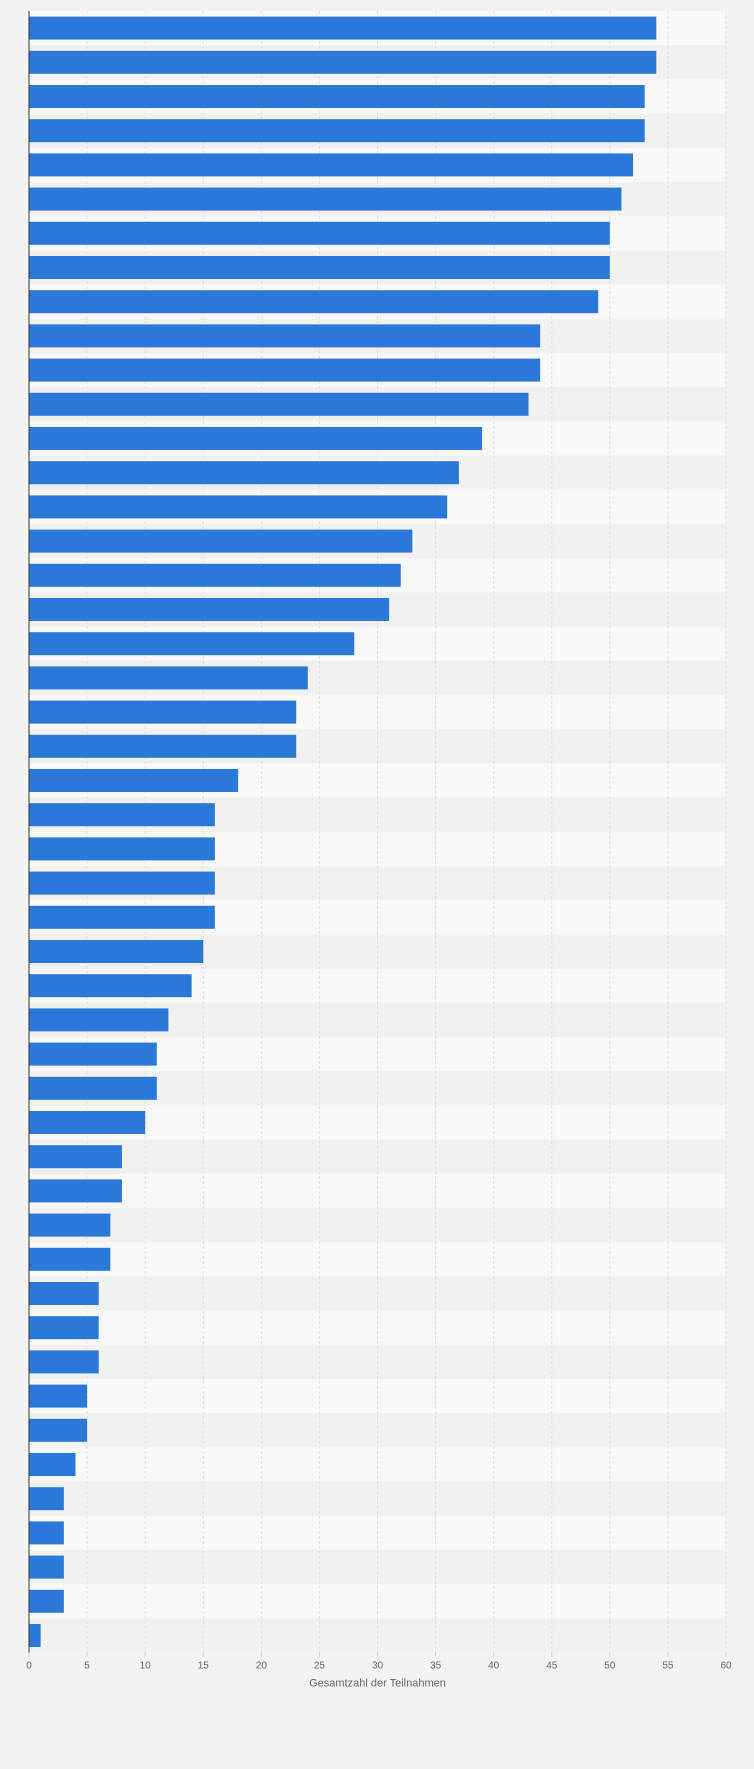 This screenshot has width=754, height=1769. Describe the element at coordinates (377, 1684) in the screenshot. I see `x-axis-title: Gesamtzahl der Teilnahmen` at that location.